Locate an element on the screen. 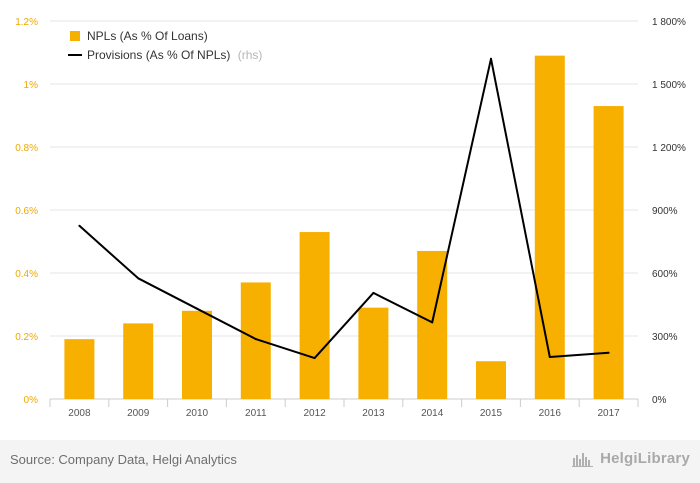 The height and width of the screenshot is (483, 700). y-left-tick-label: 1.2% is located at coordinates (26, 22).